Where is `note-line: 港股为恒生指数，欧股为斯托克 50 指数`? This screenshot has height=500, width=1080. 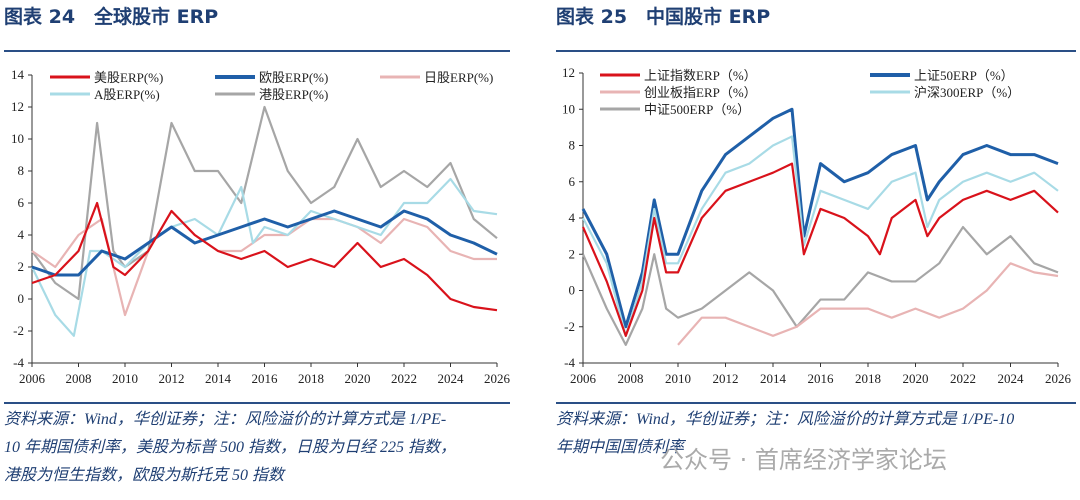
note-line: 港股为恒生指数，欧股为斯托克 50 指数 is located at coordinates (144, 475).